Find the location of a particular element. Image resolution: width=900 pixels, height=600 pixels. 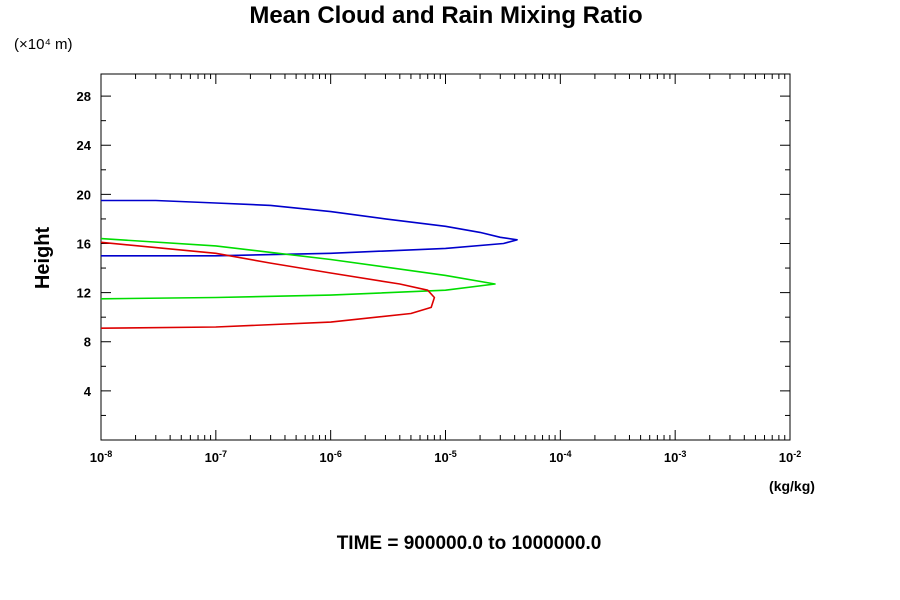

y-tick-label: 20 is located at coordinates (84, 194).